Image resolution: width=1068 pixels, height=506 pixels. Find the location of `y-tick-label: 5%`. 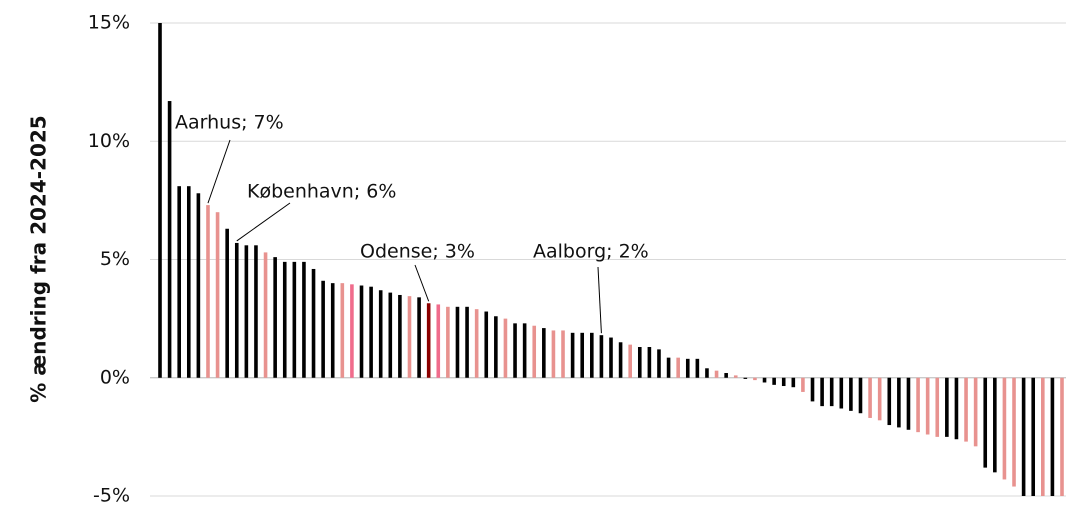

y-tick-label: 5% is located at coordinates (115, 259).